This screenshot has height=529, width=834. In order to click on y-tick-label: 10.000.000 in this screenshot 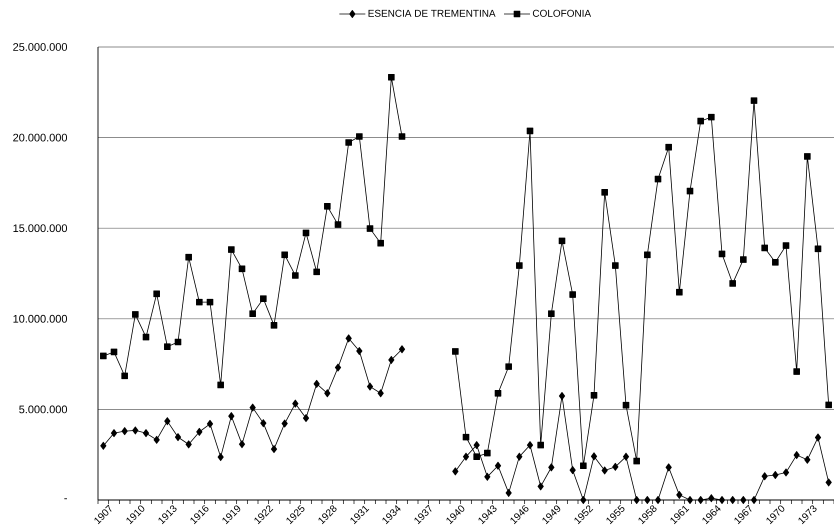, I will do `click(40, 318)`.